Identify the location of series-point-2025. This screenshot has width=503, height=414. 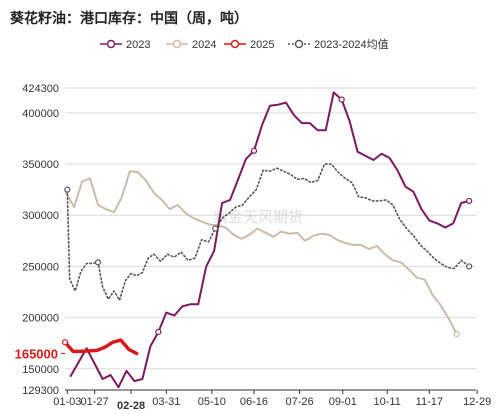
(65, 342).